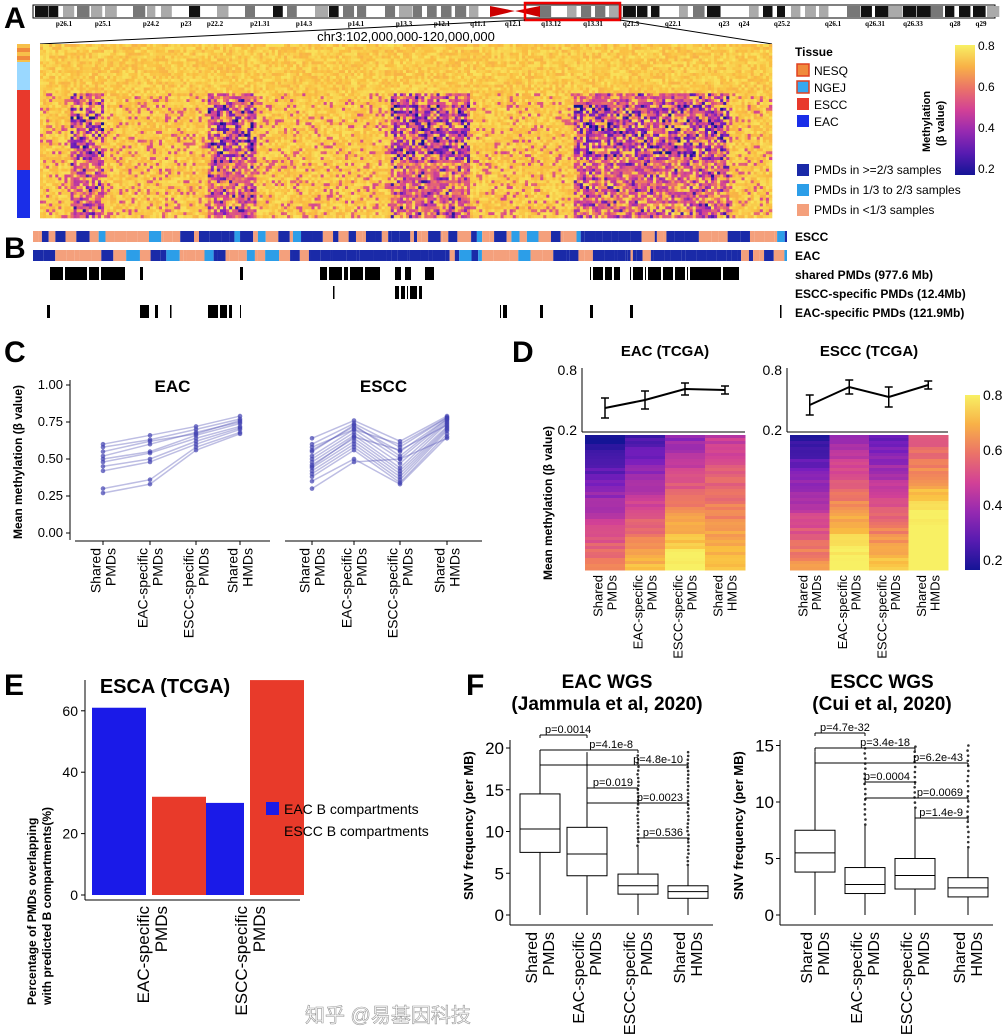 Image resolution: width=1002 pixels, height=1034 pixels. Describe the element at coordinates (50, 421) in the screenshot. I see `label: 0.75` at that location.